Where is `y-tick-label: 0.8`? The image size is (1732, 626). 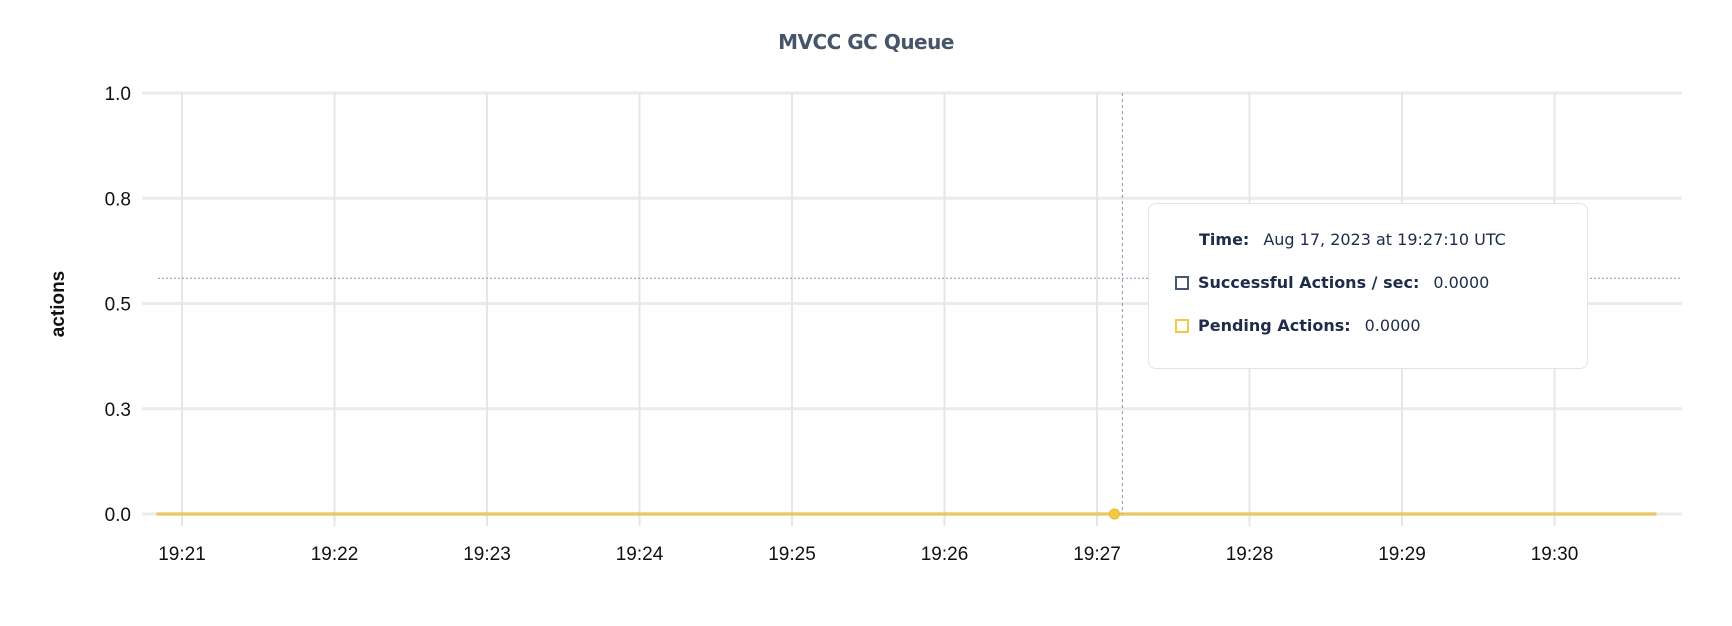 y-tick-label: 0.8 is located at coordinates (118, 199).